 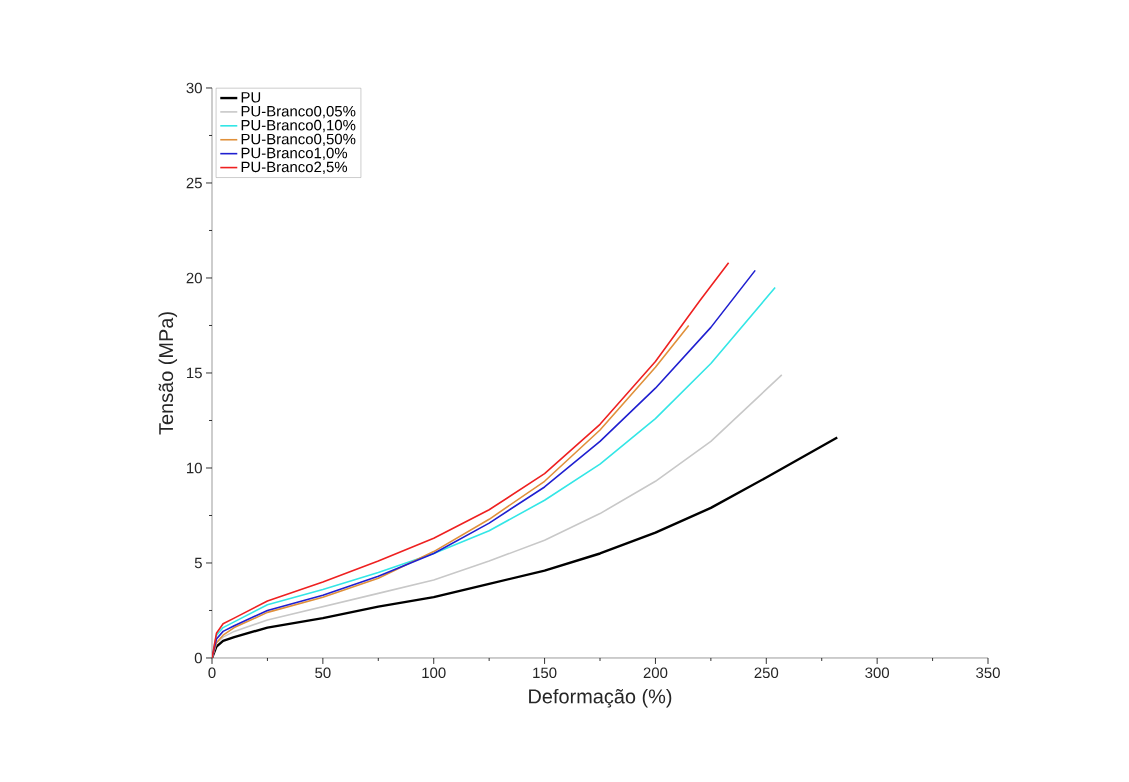 What do you see at coordinates (545, 673) in the screenshot?
I see `x-tick-label: 150` at bounding box center [545, 673].